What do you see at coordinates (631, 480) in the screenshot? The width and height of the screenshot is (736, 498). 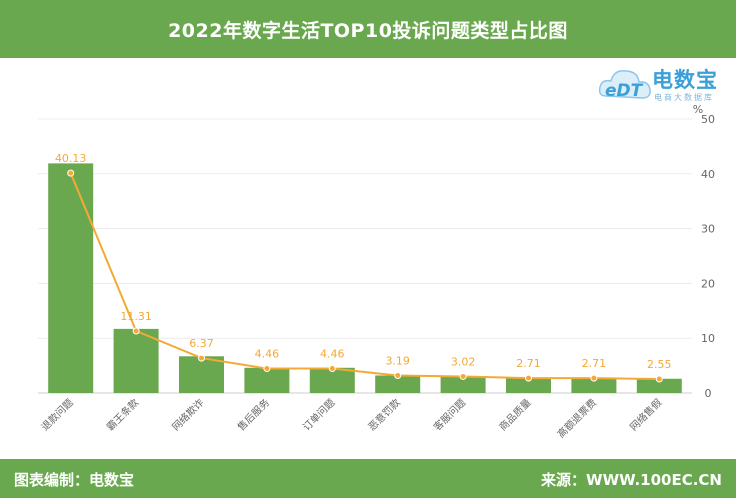 I see `footer-source: 来源：WWW.100EC.CN` at bounding box center [631, 480].